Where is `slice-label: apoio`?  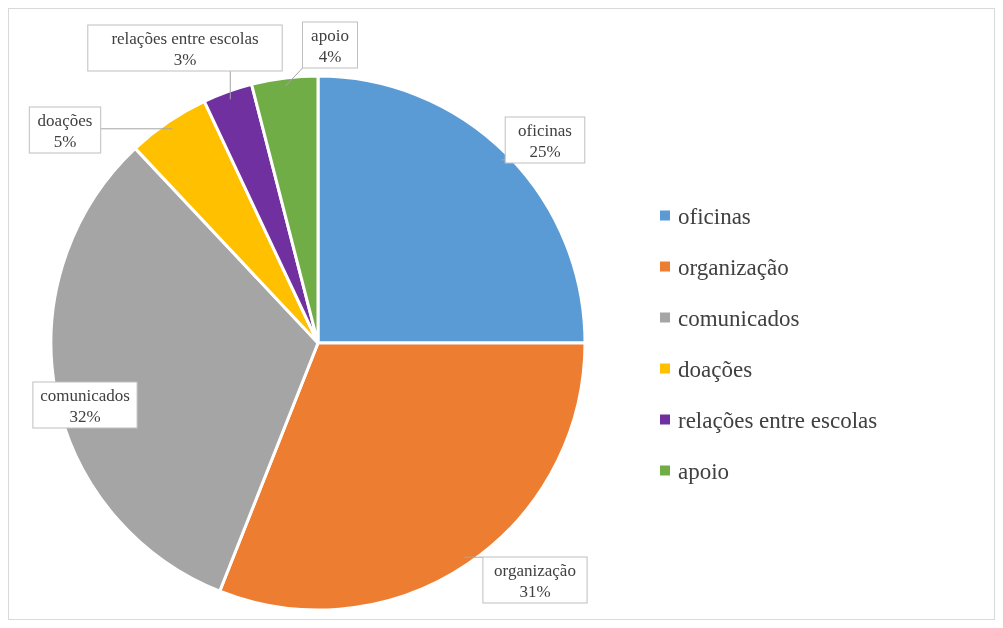 slice-label: apoio is located at coordinates (330, 35).